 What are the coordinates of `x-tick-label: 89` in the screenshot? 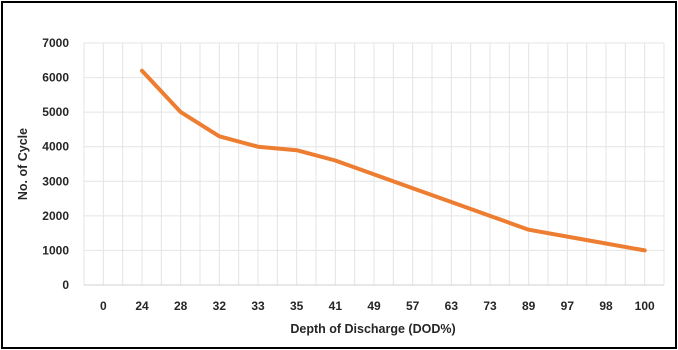 It's located at (529, 306).